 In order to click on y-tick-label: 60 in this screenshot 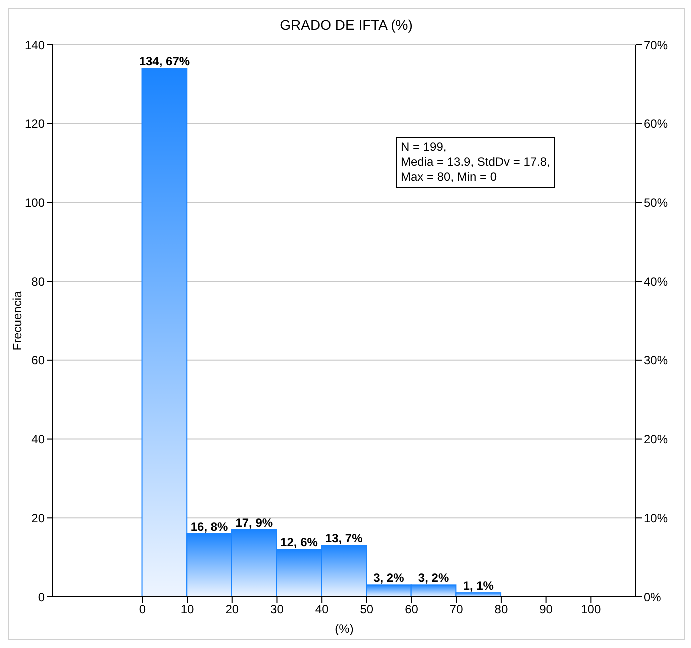, I will do `click(39, 361)`.